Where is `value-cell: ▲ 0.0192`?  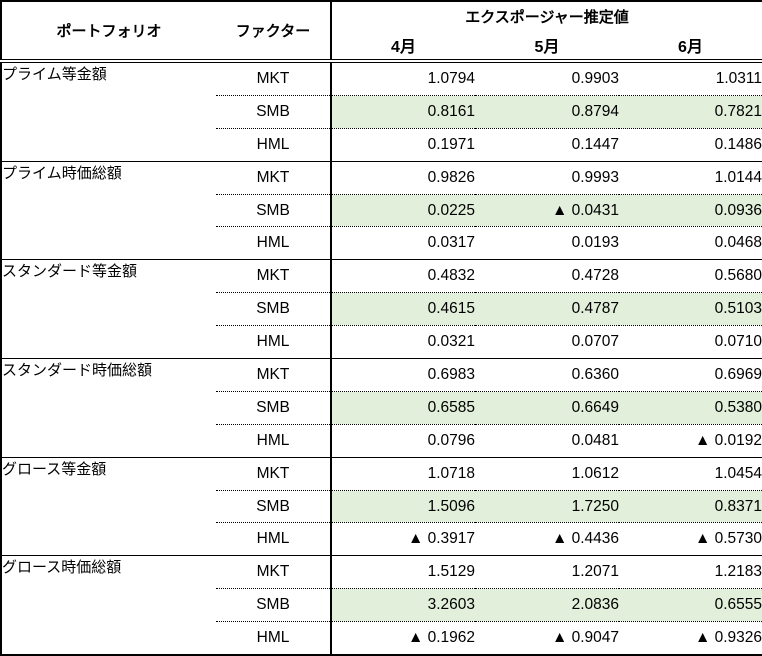 value-cell: ▲ 0.0192 is located at coordinates (728, 440).